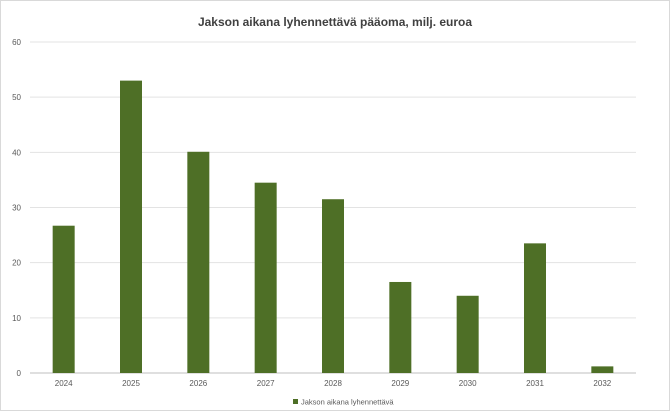 This screenshot has height=412, width=671. Describe the element at coordinates (468, 383) in the screenshot. I see `x-tick-label: 2030` at that location.